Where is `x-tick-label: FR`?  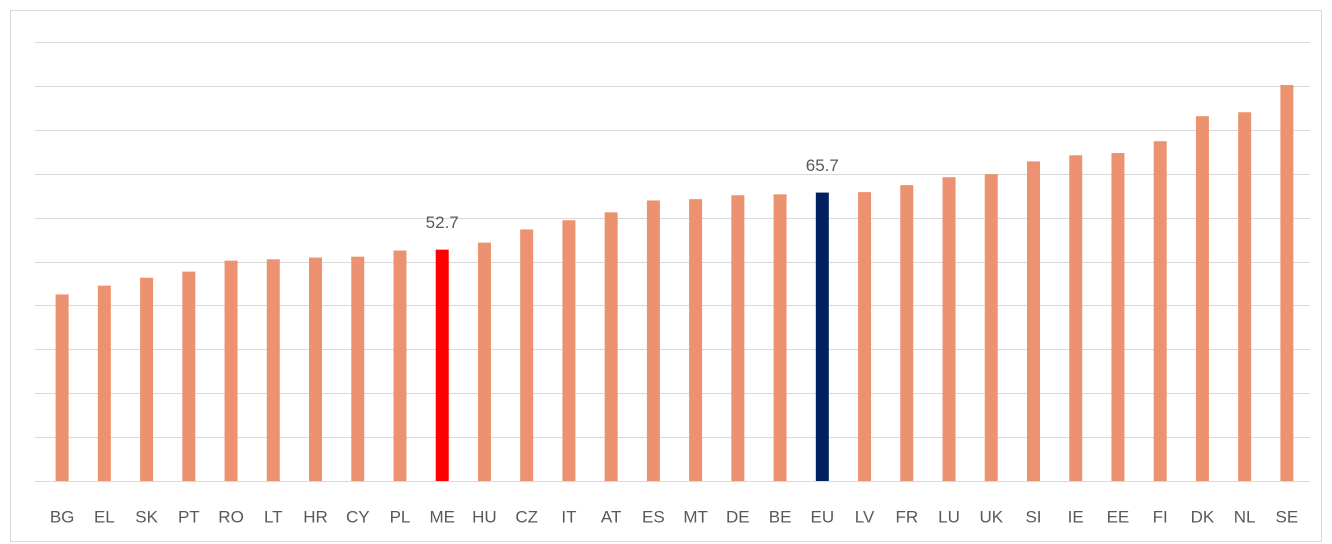
x-tick-label: FR is located at coordinates (906, 516).